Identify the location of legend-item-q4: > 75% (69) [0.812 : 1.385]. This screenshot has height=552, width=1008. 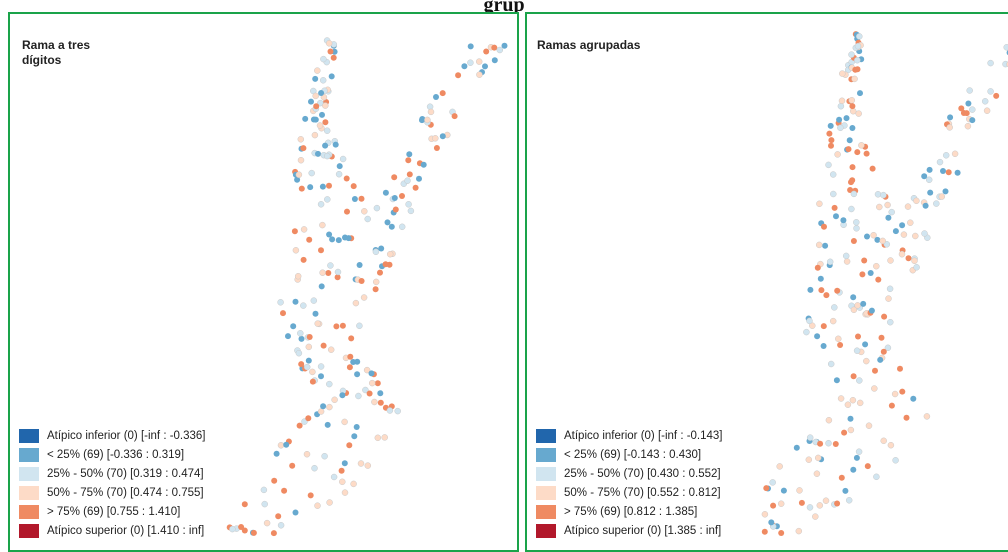
(629, 511).